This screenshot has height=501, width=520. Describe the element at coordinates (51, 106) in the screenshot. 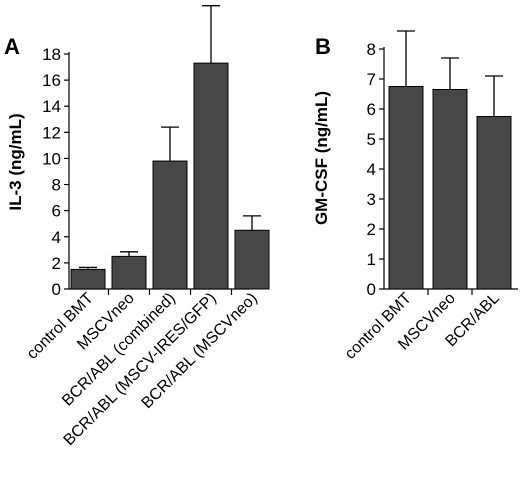

I see `panel-a-y-tick-label: 14` at that location.